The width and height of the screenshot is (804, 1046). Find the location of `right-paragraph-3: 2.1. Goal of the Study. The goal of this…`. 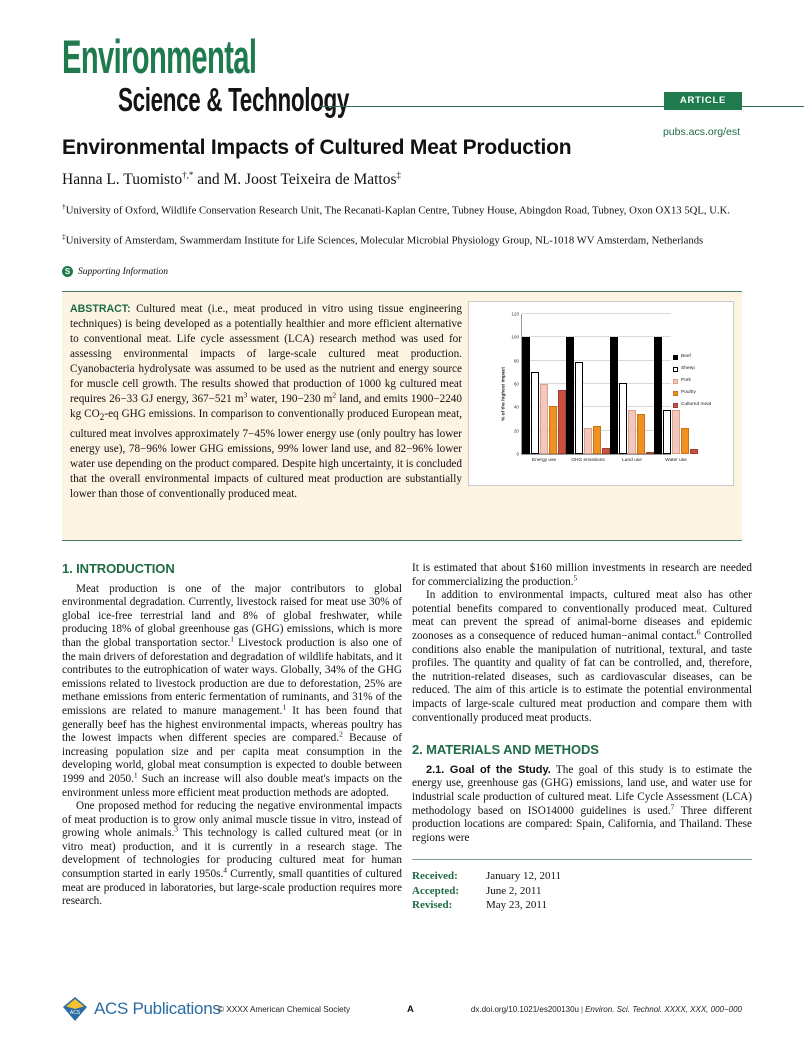

right-paragraph-3: 2.1. Goal of the Study. The goal of this… is located at coordinates (582, 805).